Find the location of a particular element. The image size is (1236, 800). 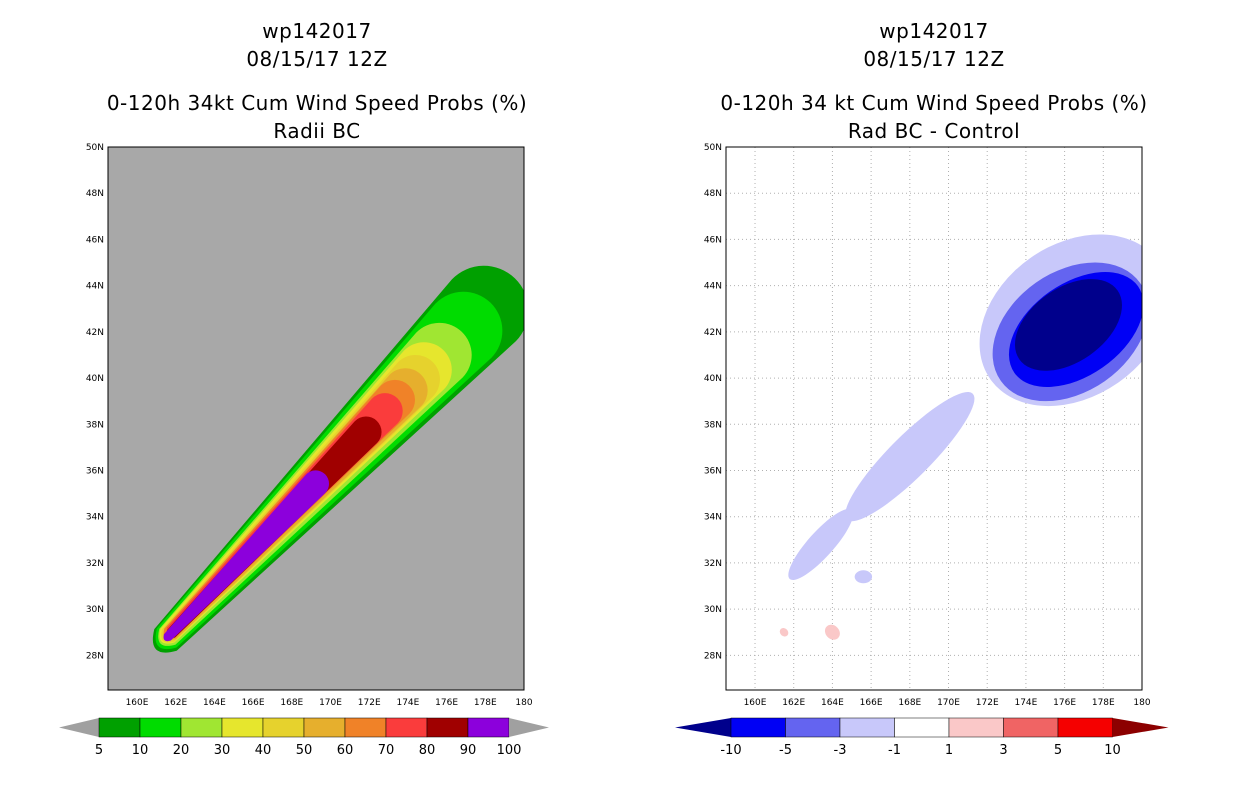

right-x-tick-label: 176E is located at coordinates (1064, 703).